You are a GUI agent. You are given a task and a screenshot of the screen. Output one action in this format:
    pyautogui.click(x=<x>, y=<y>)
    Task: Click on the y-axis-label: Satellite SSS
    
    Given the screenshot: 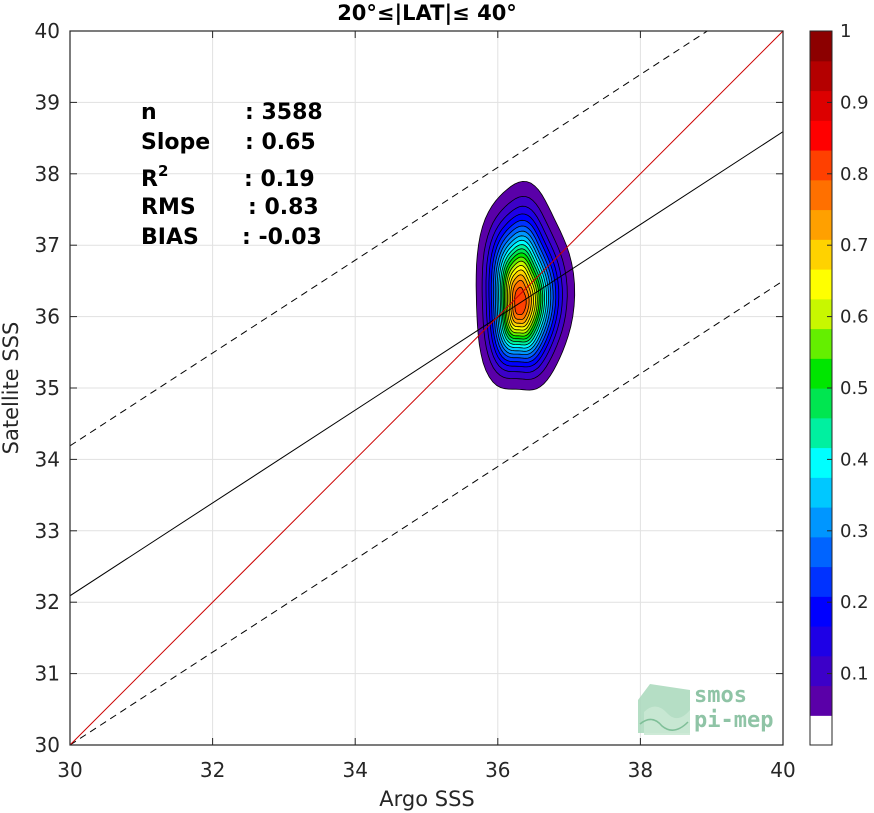 What is the action you would take?
    pyautogui.click(x=11, y=388)
    